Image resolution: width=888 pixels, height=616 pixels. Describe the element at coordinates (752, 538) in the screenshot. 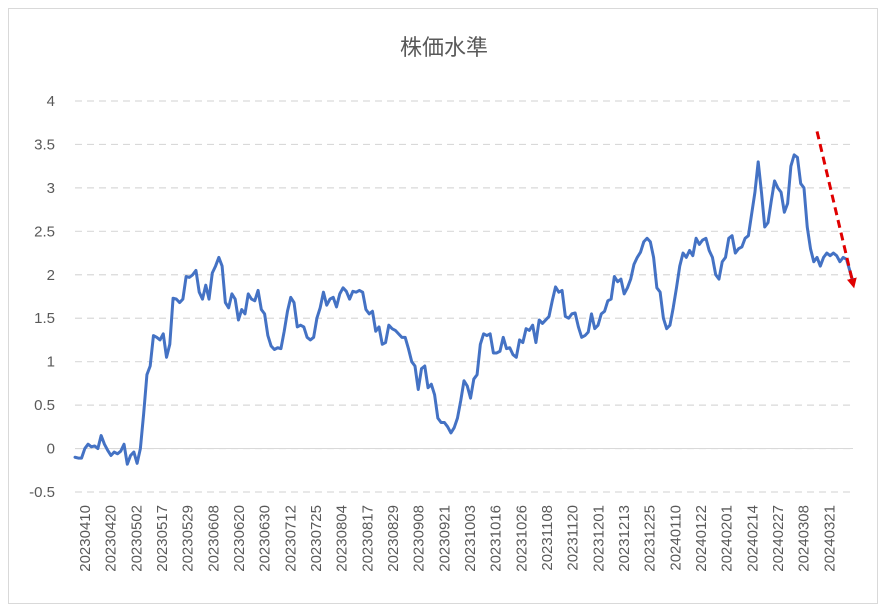

I see `x-tick-label: 20240214` at that location.